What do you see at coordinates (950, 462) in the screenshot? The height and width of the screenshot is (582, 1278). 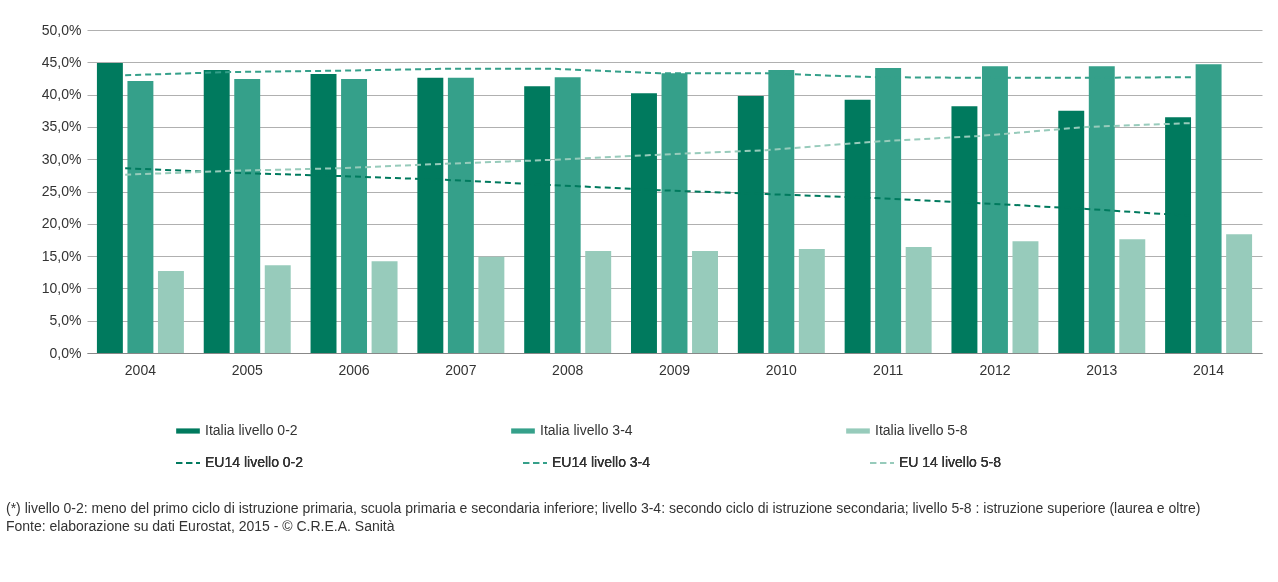 I see `legend-label: EU 14 livello 5-8` at bounding box center [950, 462].